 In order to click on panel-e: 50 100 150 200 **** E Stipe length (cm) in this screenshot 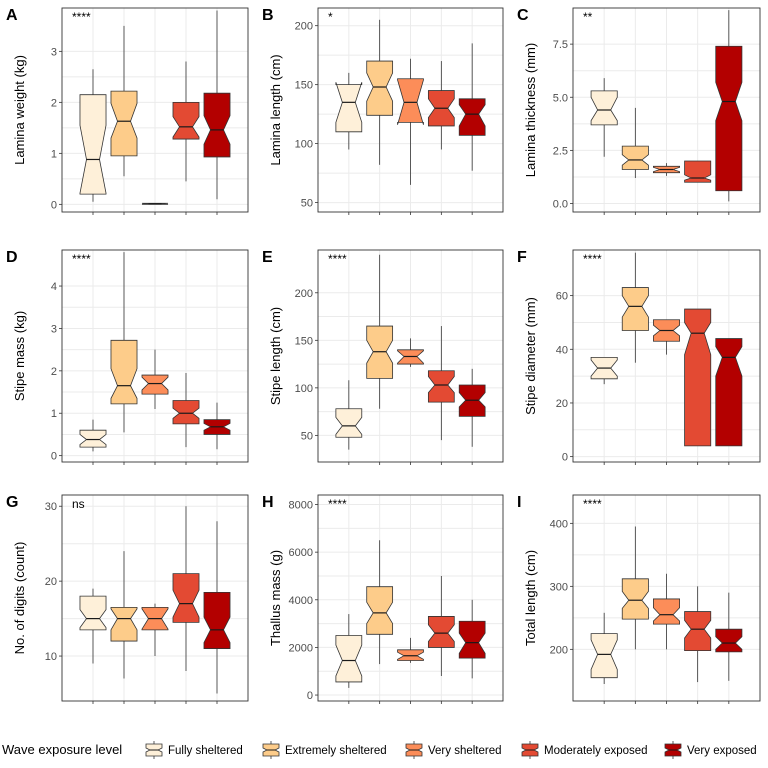, I will do `click(383, 357)`.